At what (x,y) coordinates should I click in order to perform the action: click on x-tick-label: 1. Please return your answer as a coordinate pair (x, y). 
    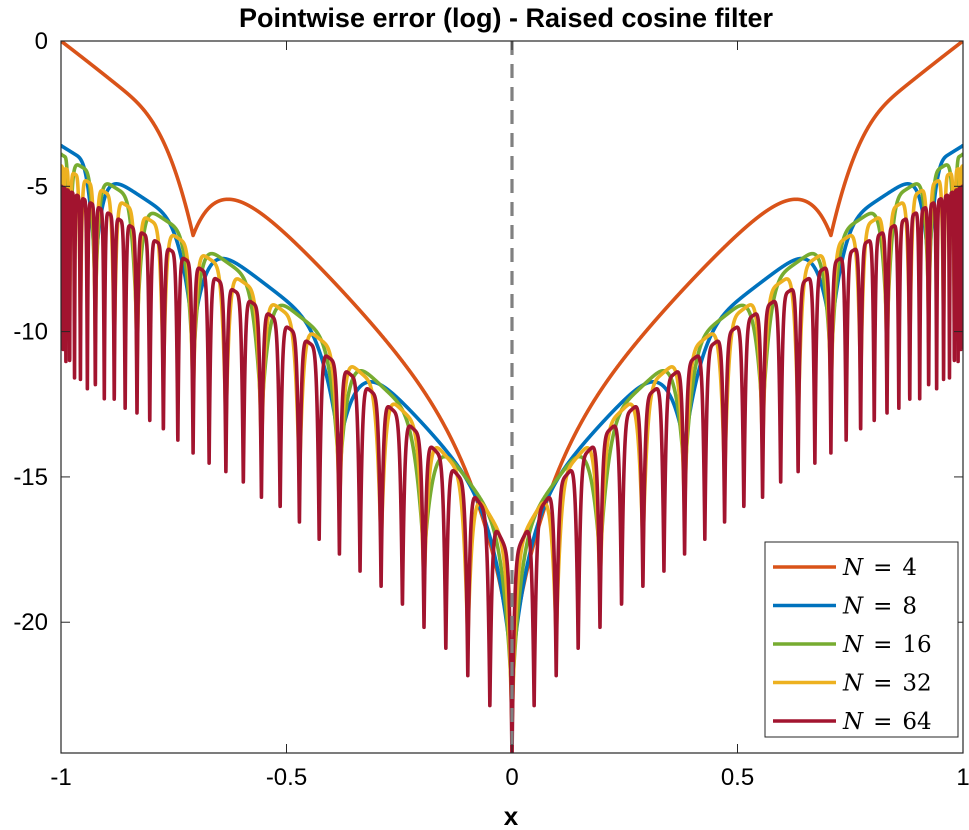
    Looking at the image, I should click on (962, 777).